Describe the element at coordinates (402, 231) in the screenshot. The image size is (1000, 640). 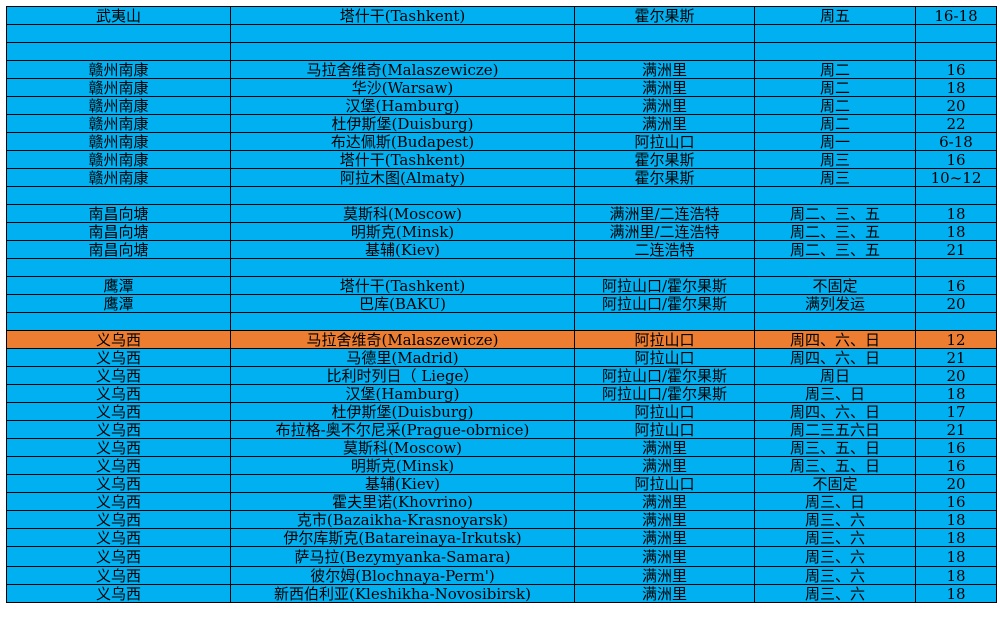
I see `destination-cell: 明斯克(Minsk)` at that location.